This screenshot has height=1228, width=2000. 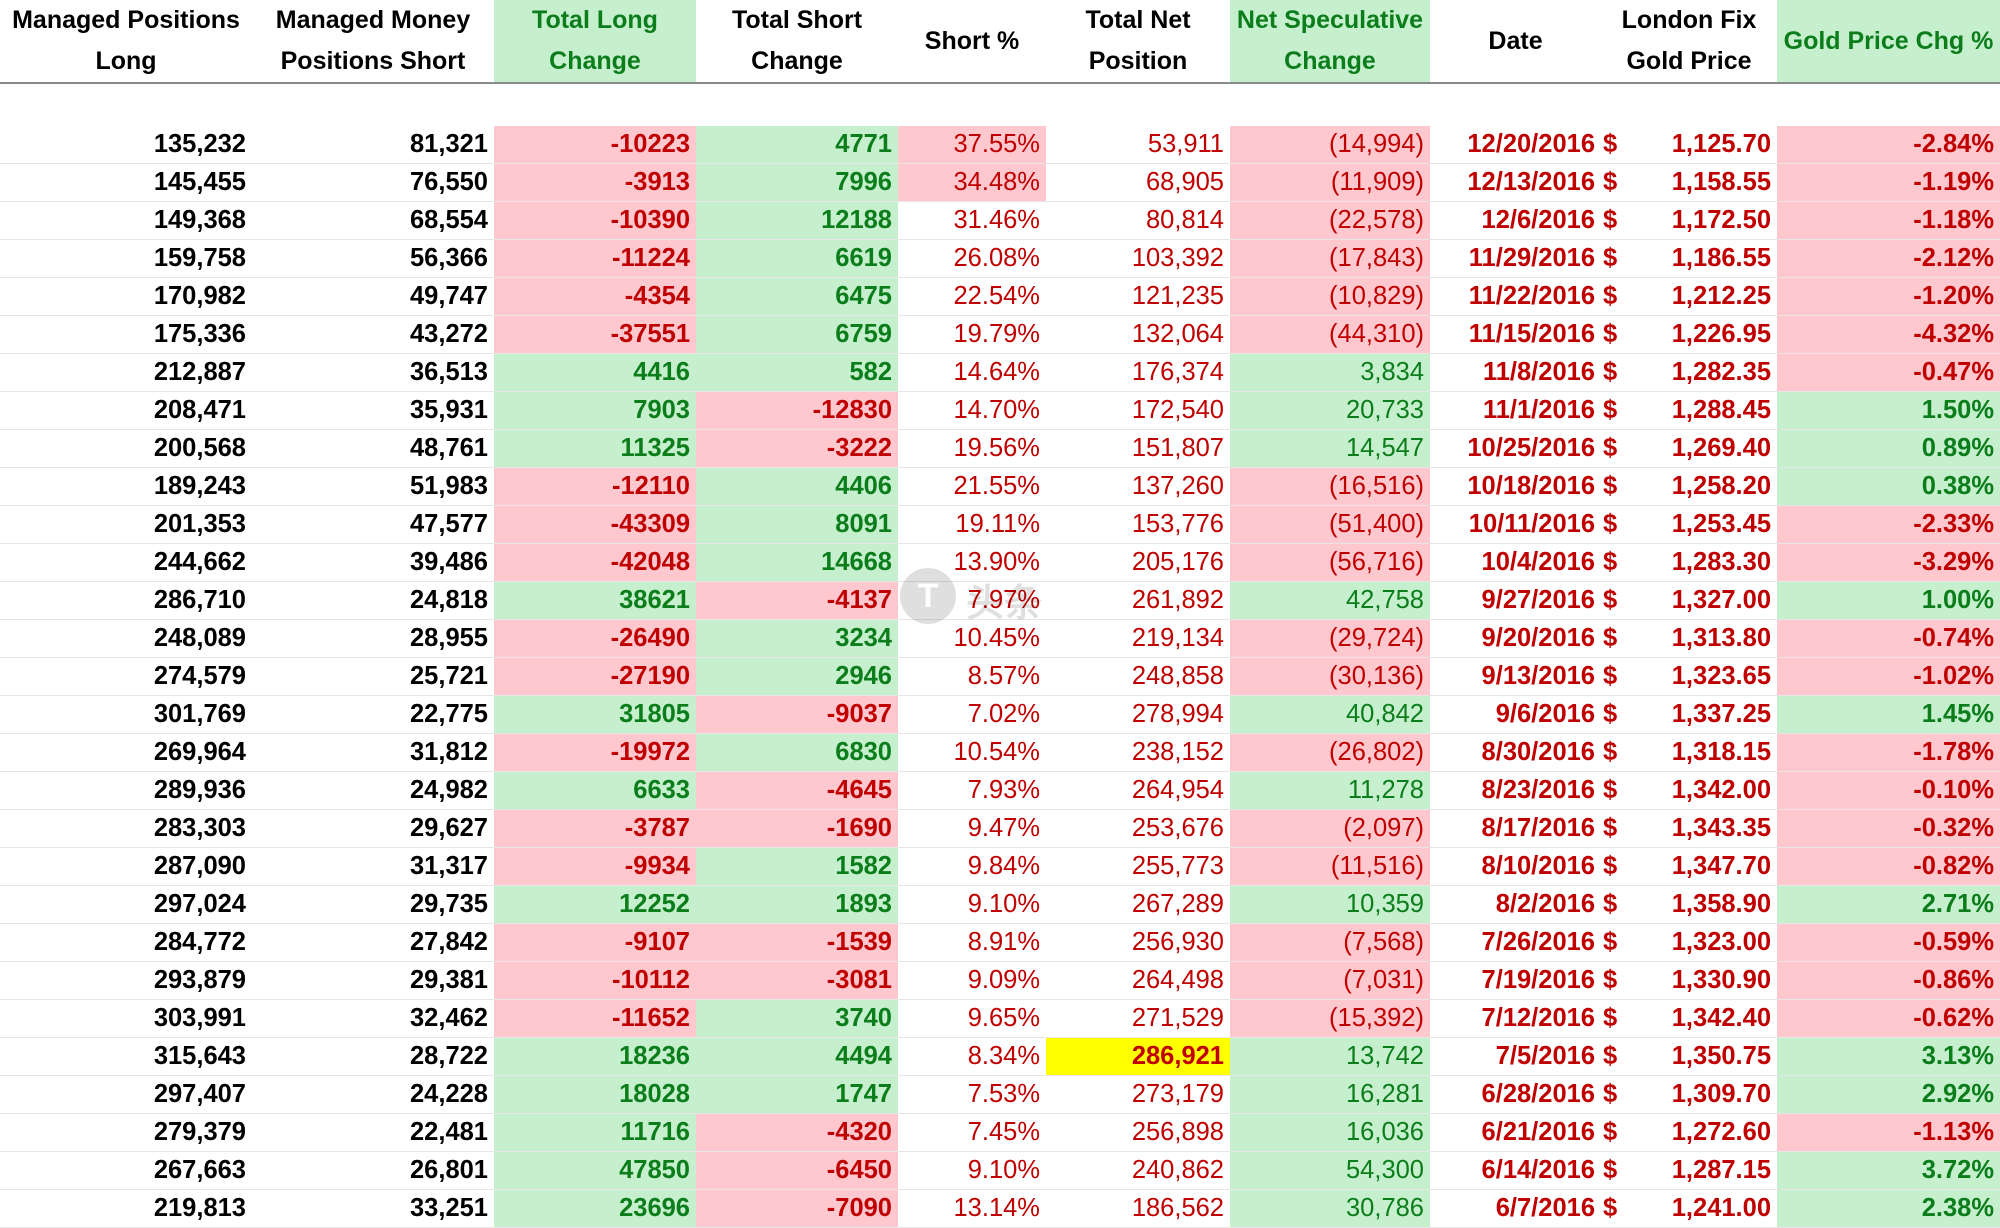 What do you see at coordinates (797, 790) in the screenshot?
I see `cell-total-short-change: -4645` at bounding box center [797, 790].